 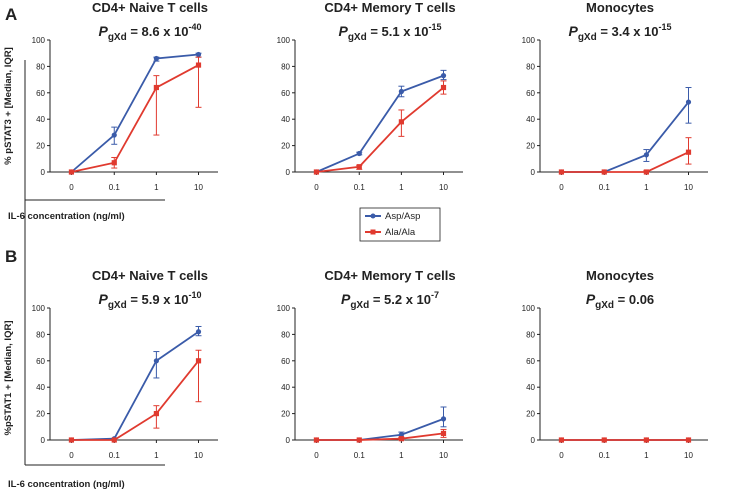 I want to click on series-line-asp, so click(x=380, y=123).